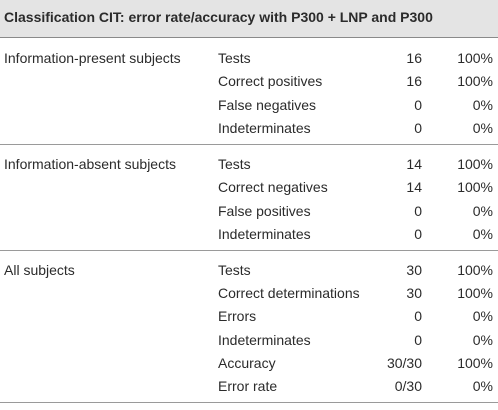  Describe the element at coordinates (39, 269) in the screenshot. I see `group-label: All subjects` at that location.